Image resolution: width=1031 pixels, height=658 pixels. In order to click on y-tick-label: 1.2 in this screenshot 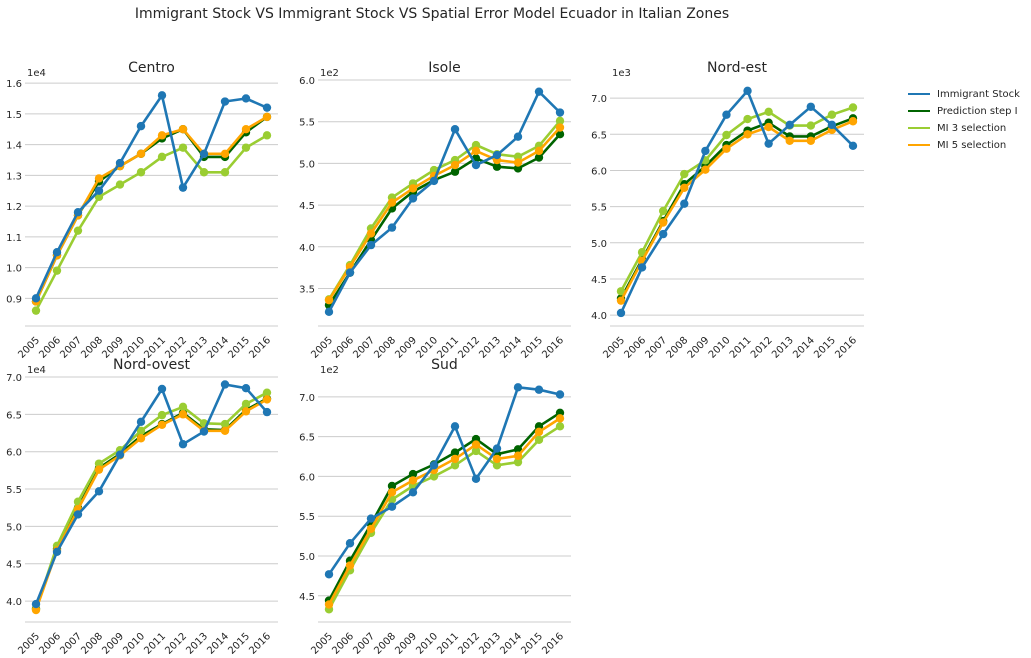, I will do `click(14, 207)`.